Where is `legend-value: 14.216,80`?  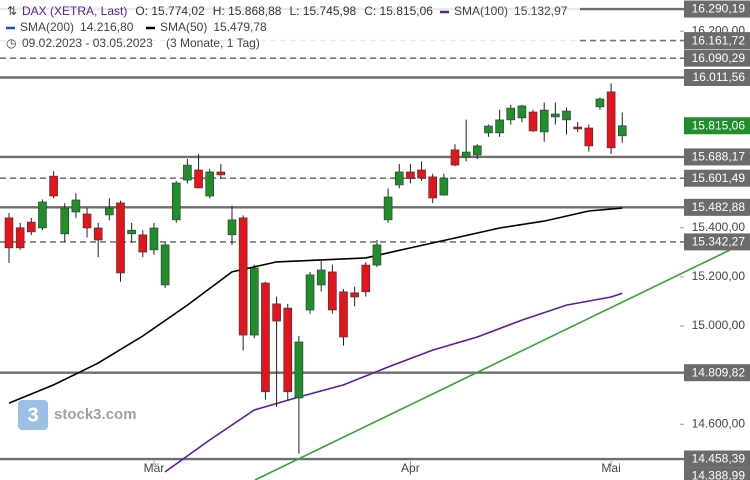 legend-value: 14.216,80 is located at coordinates (107, 27).